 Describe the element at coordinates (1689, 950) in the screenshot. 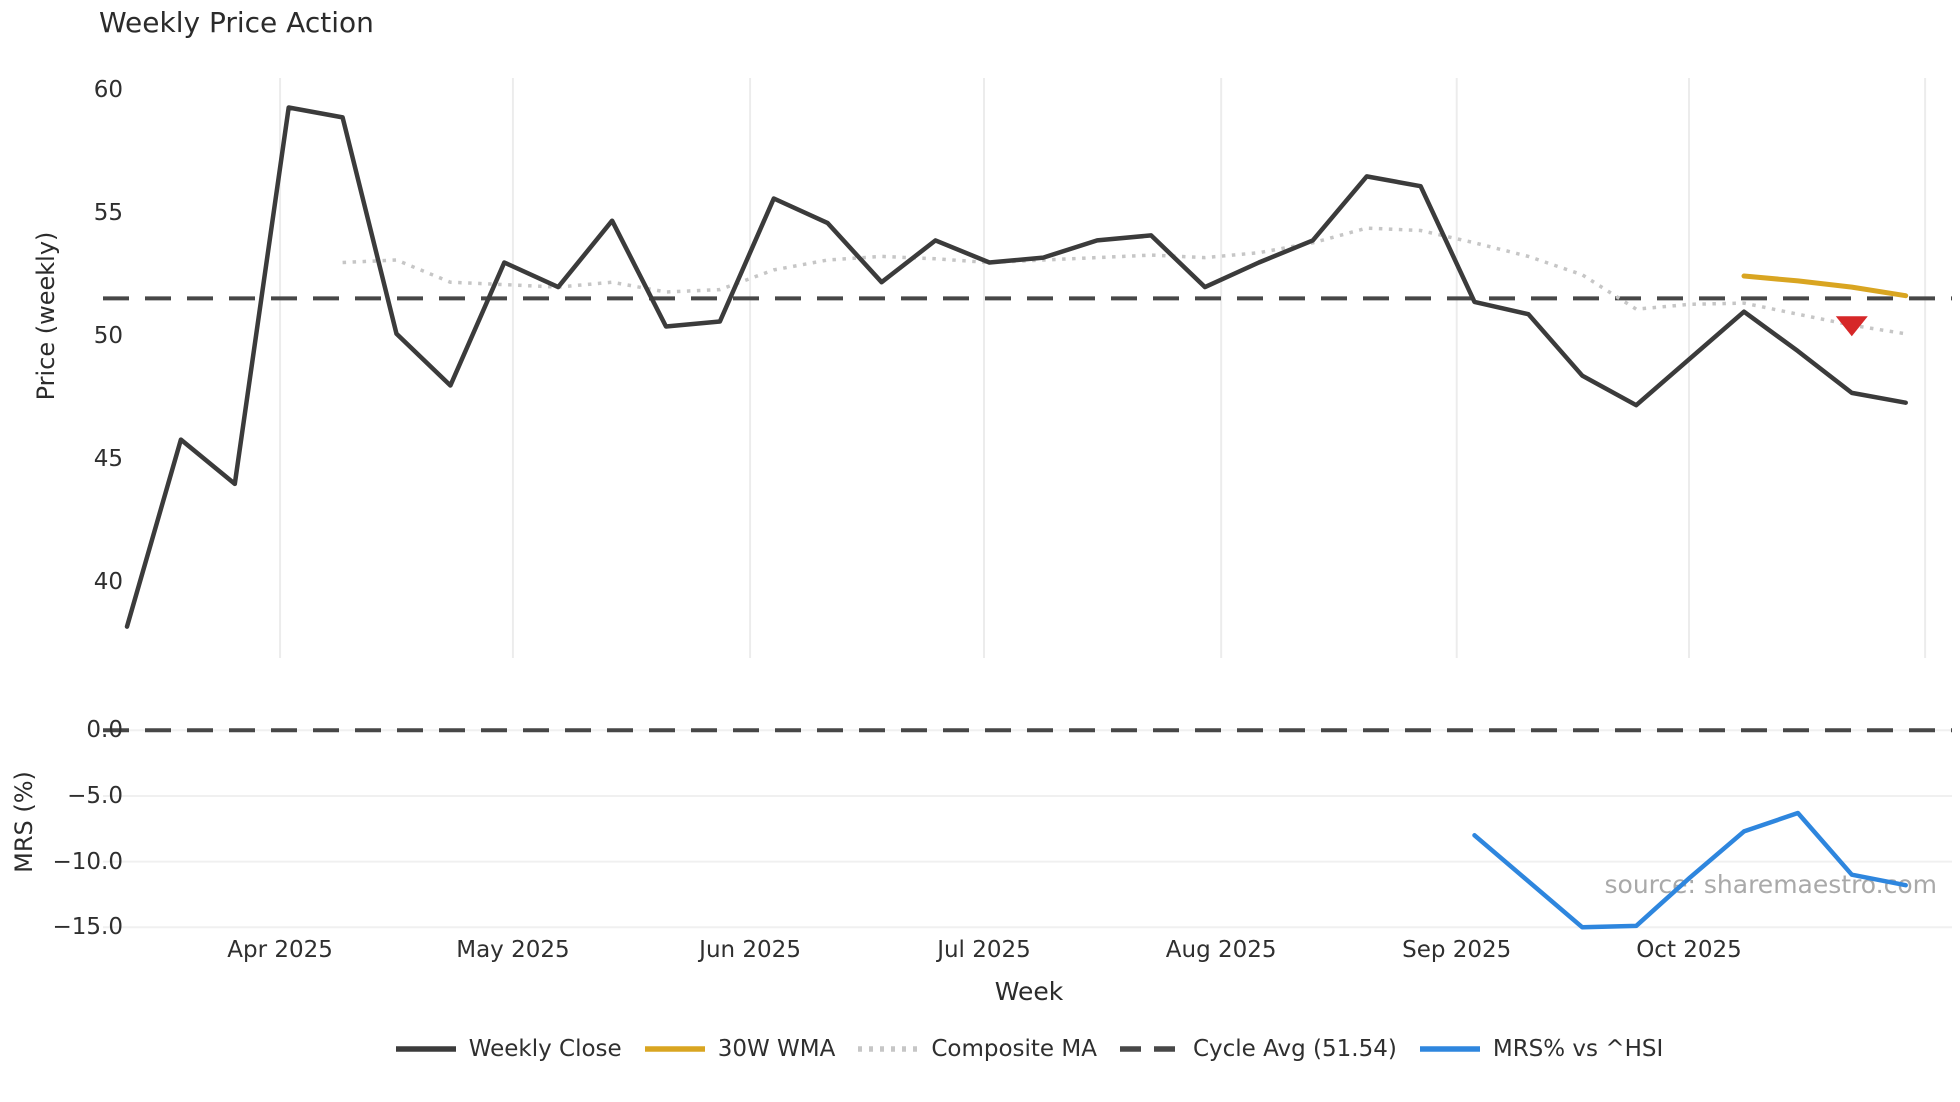

I see `x-tick-label: Oct 2025` at that location.